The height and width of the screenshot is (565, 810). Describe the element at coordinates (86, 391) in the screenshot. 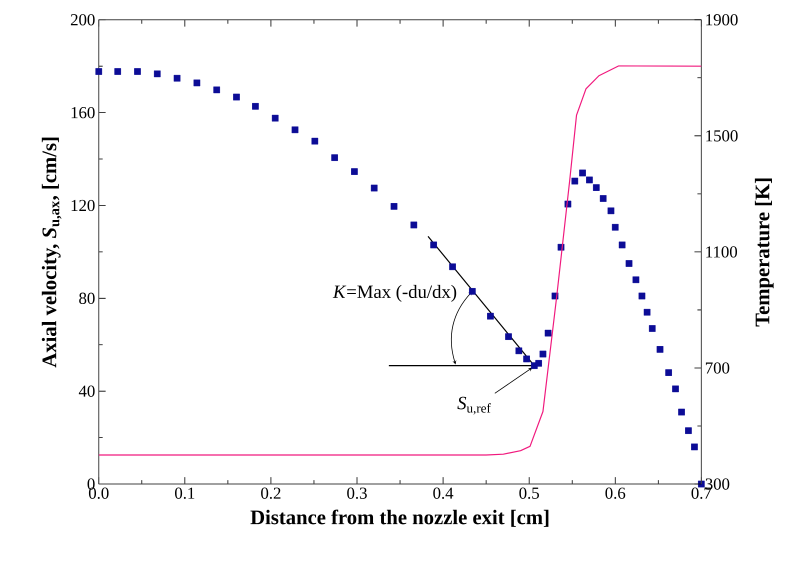

I see `y-tick-label: 40` at that location.